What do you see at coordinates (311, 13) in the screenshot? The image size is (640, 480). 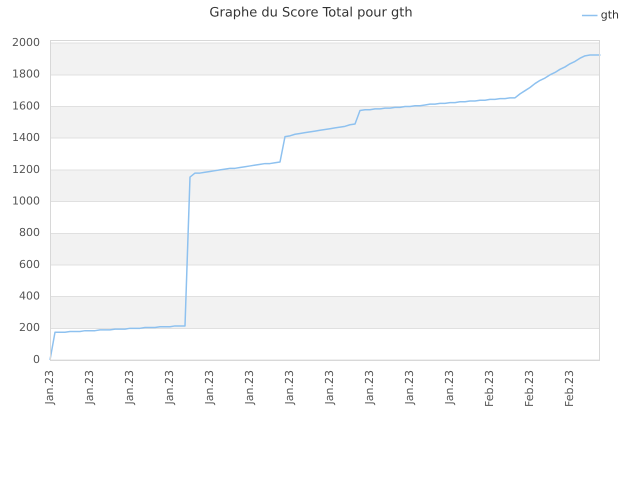 I see `chart-title: Graphe du Score Total pour gth` at bounding box center [311, 13].